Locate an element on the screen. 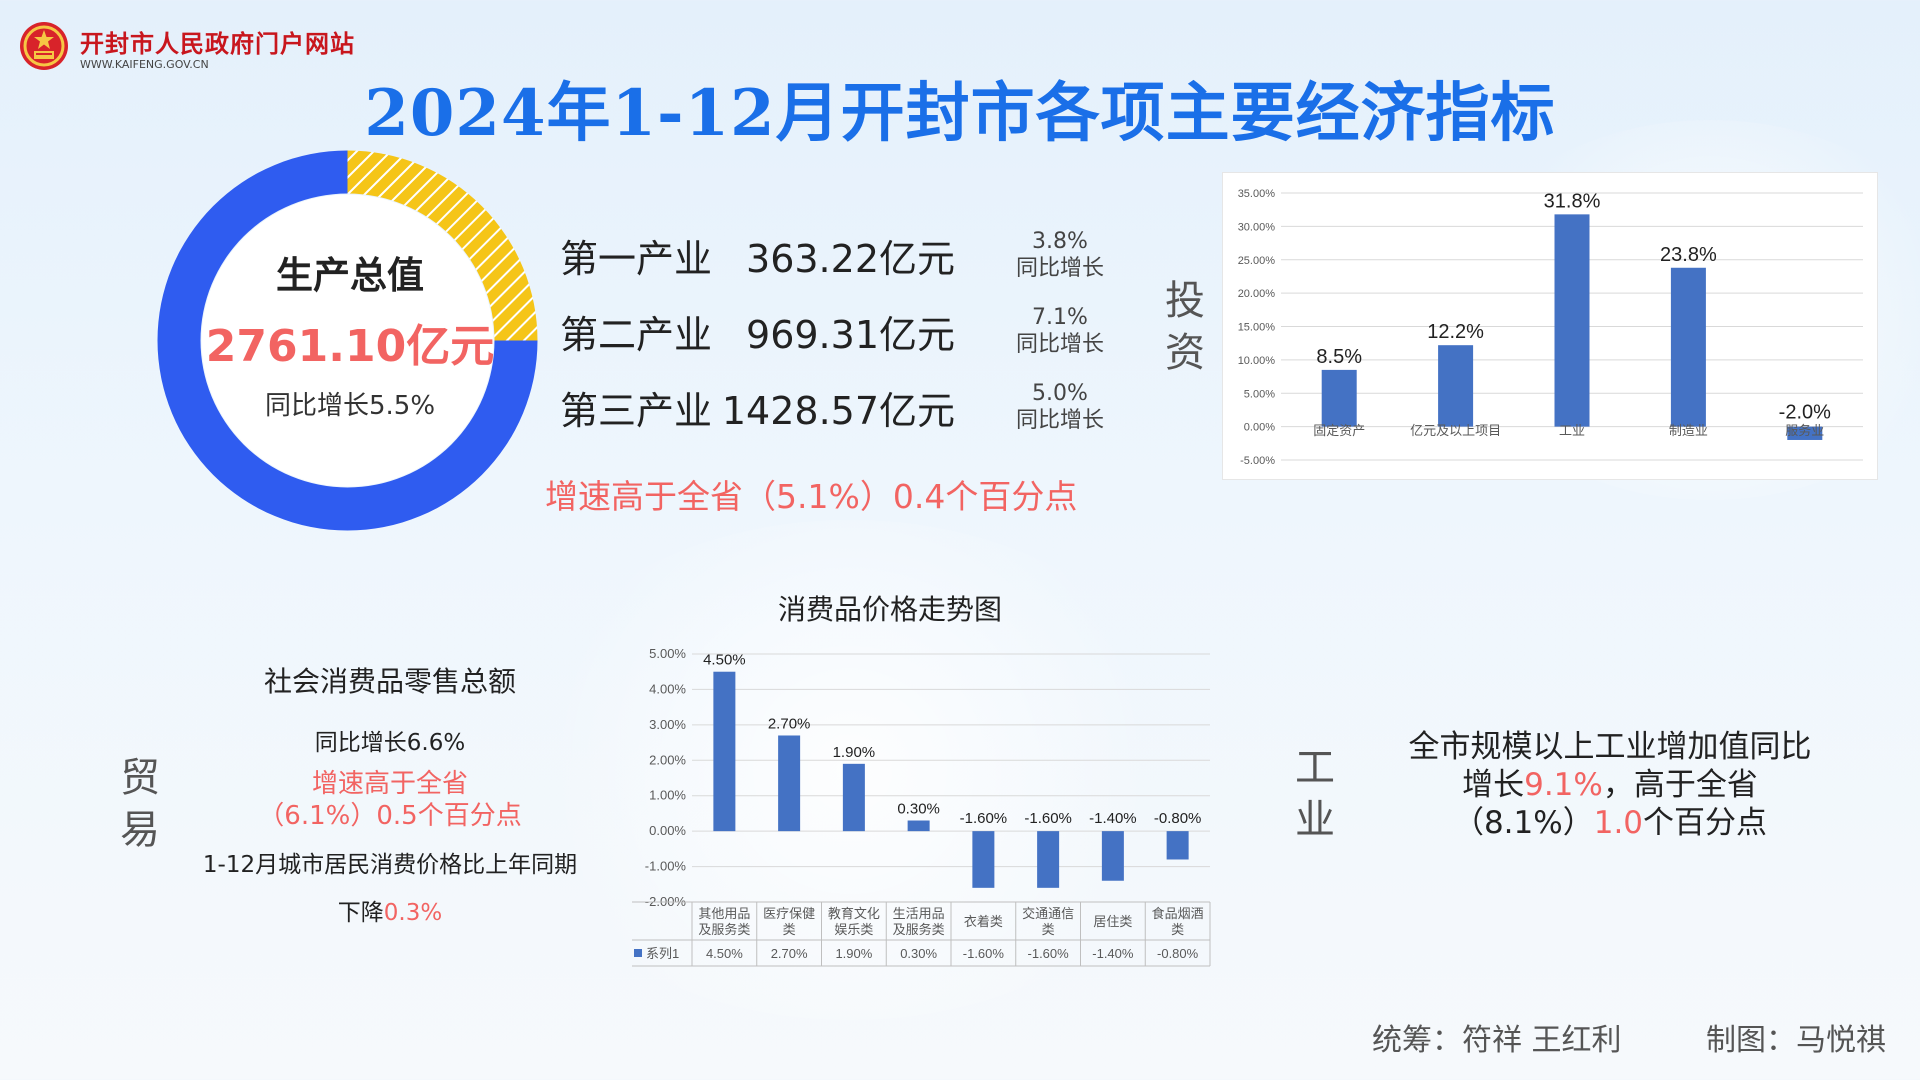 The image size is (1920, 1080). donut-slice-secondary is located at coordinates (442, 435).